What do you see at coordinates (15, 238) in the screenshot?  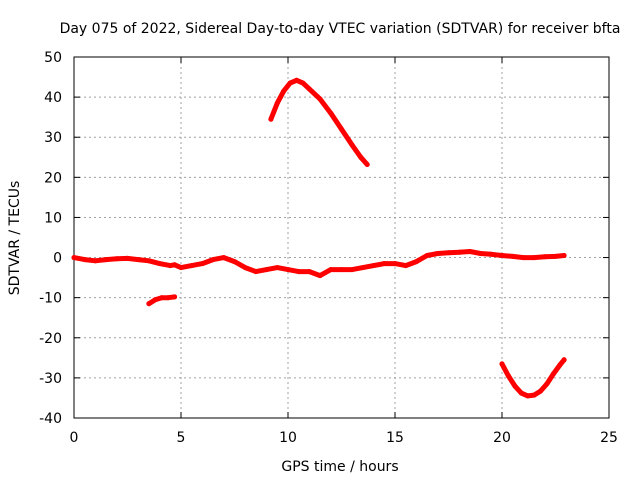 I see `y-axis-label: SDTVAR / TECUs` at bounding box center [15, 238].